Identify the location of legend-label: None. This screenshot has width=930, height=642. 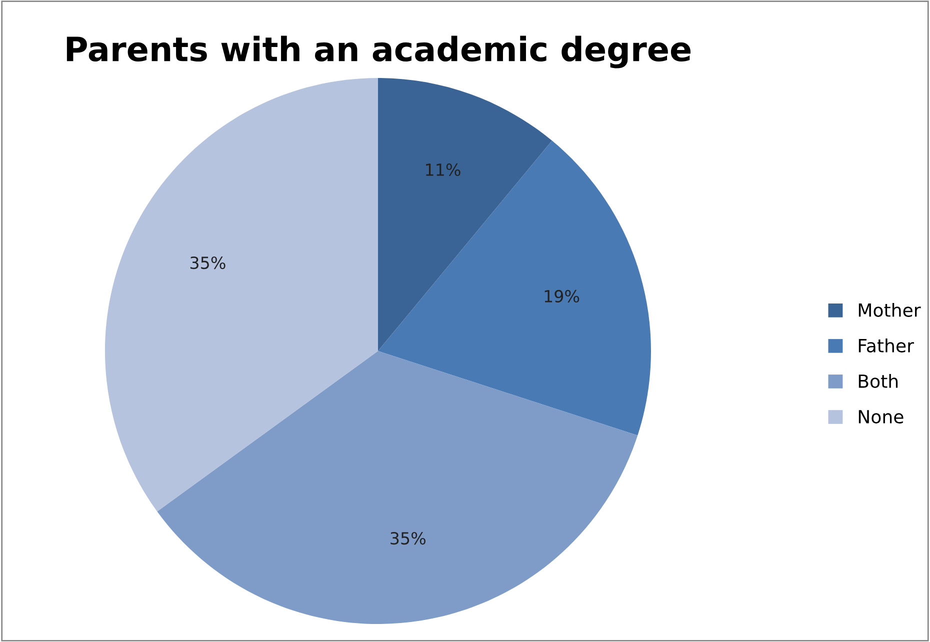
(881, 417).